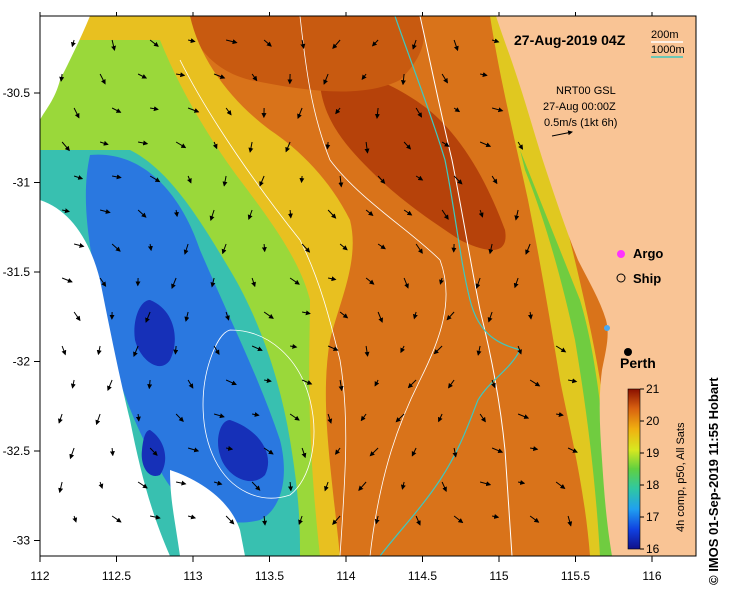 Image resolution: width=739 pixels, height=592 pixels. Describe the element at coordinates (621, 254) in the screenshot. I see `argo-marker-icon` at that location.